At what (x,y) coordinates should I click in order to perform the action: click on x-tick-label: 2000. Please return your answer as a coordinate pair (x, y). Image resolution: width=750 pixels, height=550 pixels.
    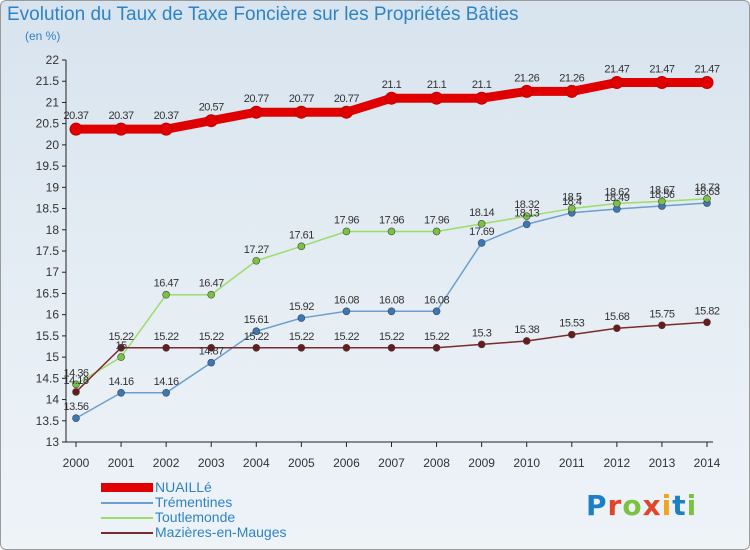
    Looking at the image, I should click on (76, 463).